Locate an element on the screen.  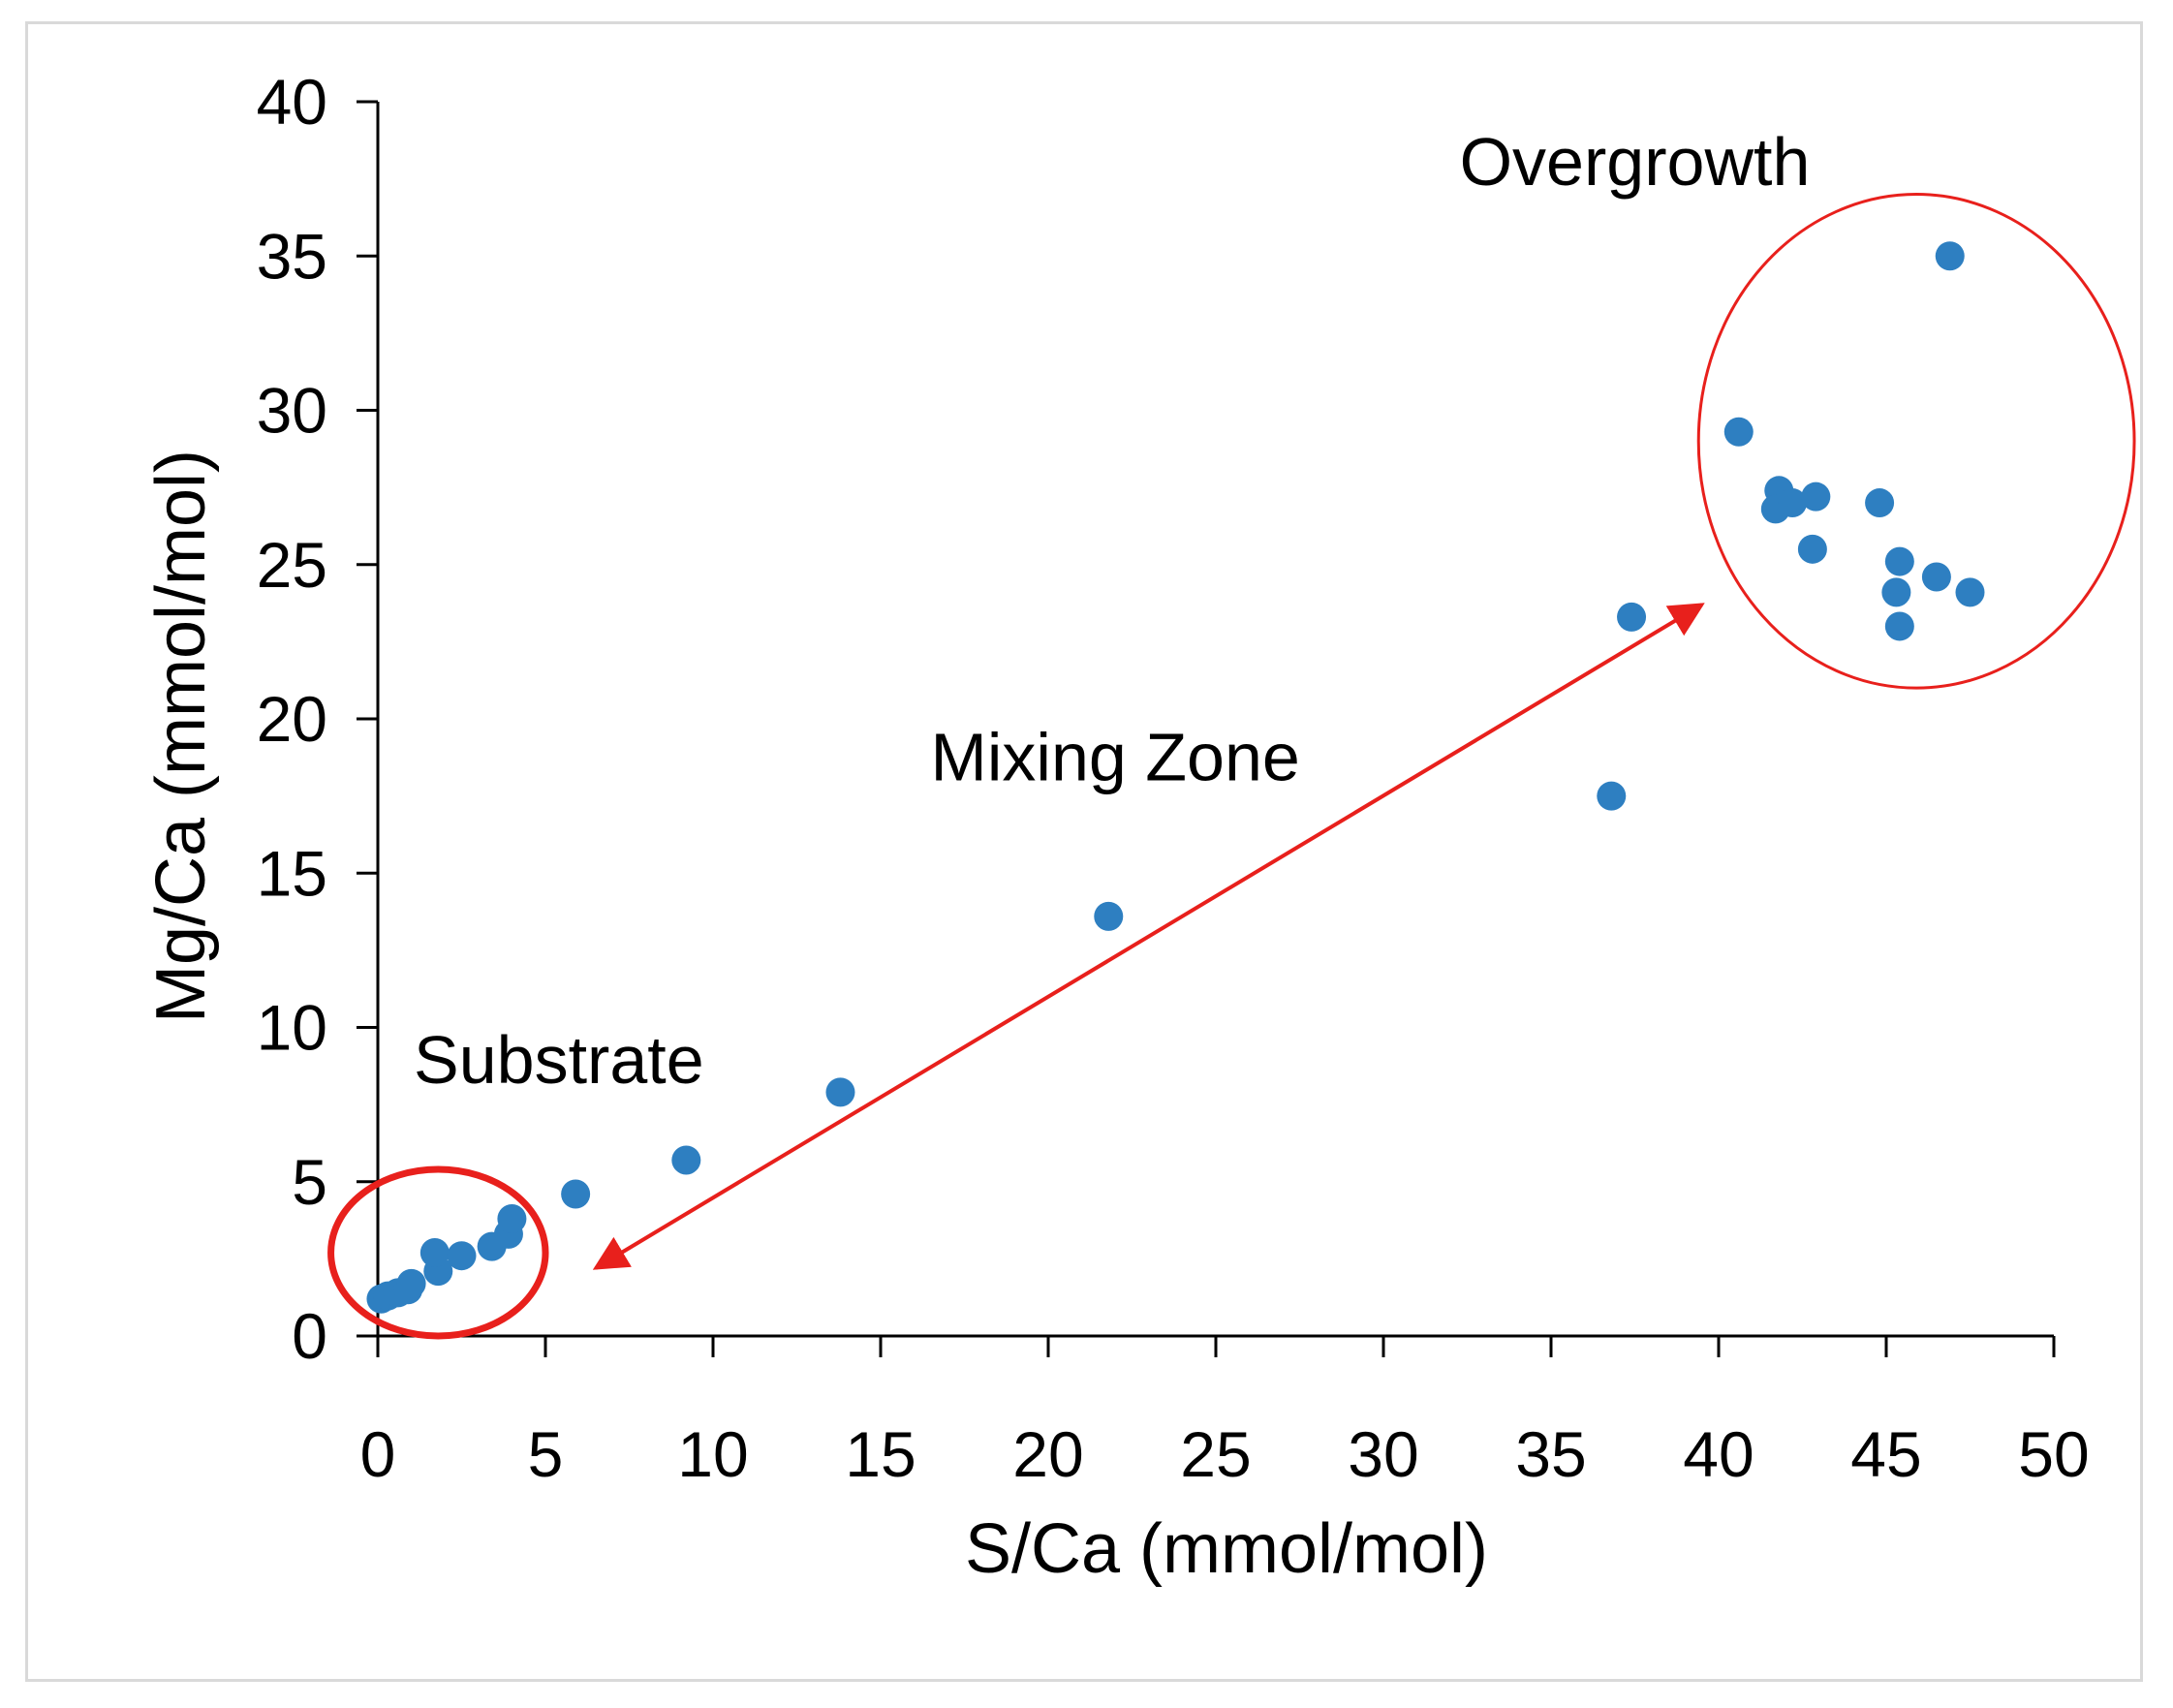
y-tick-label: 35 is located at coordinates (292, 256).